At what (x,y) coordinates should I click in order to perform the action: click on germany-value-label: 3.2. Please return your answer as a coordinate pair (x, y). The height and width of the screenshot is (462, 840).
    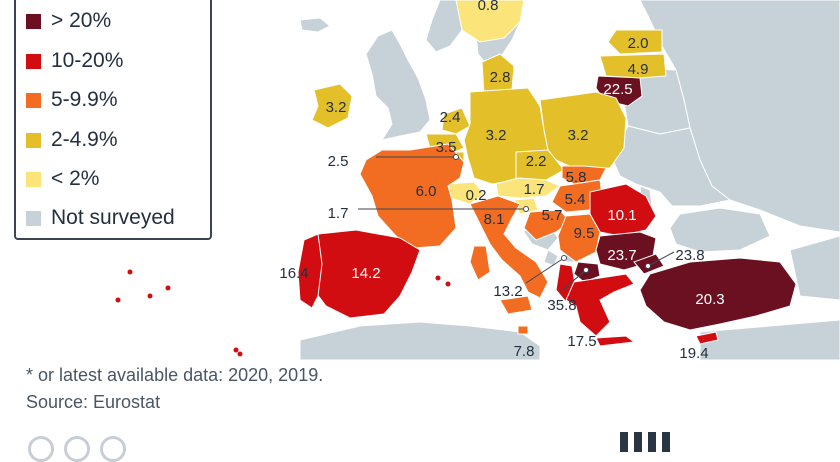
    Looking at the image, I should click on (496, 135).